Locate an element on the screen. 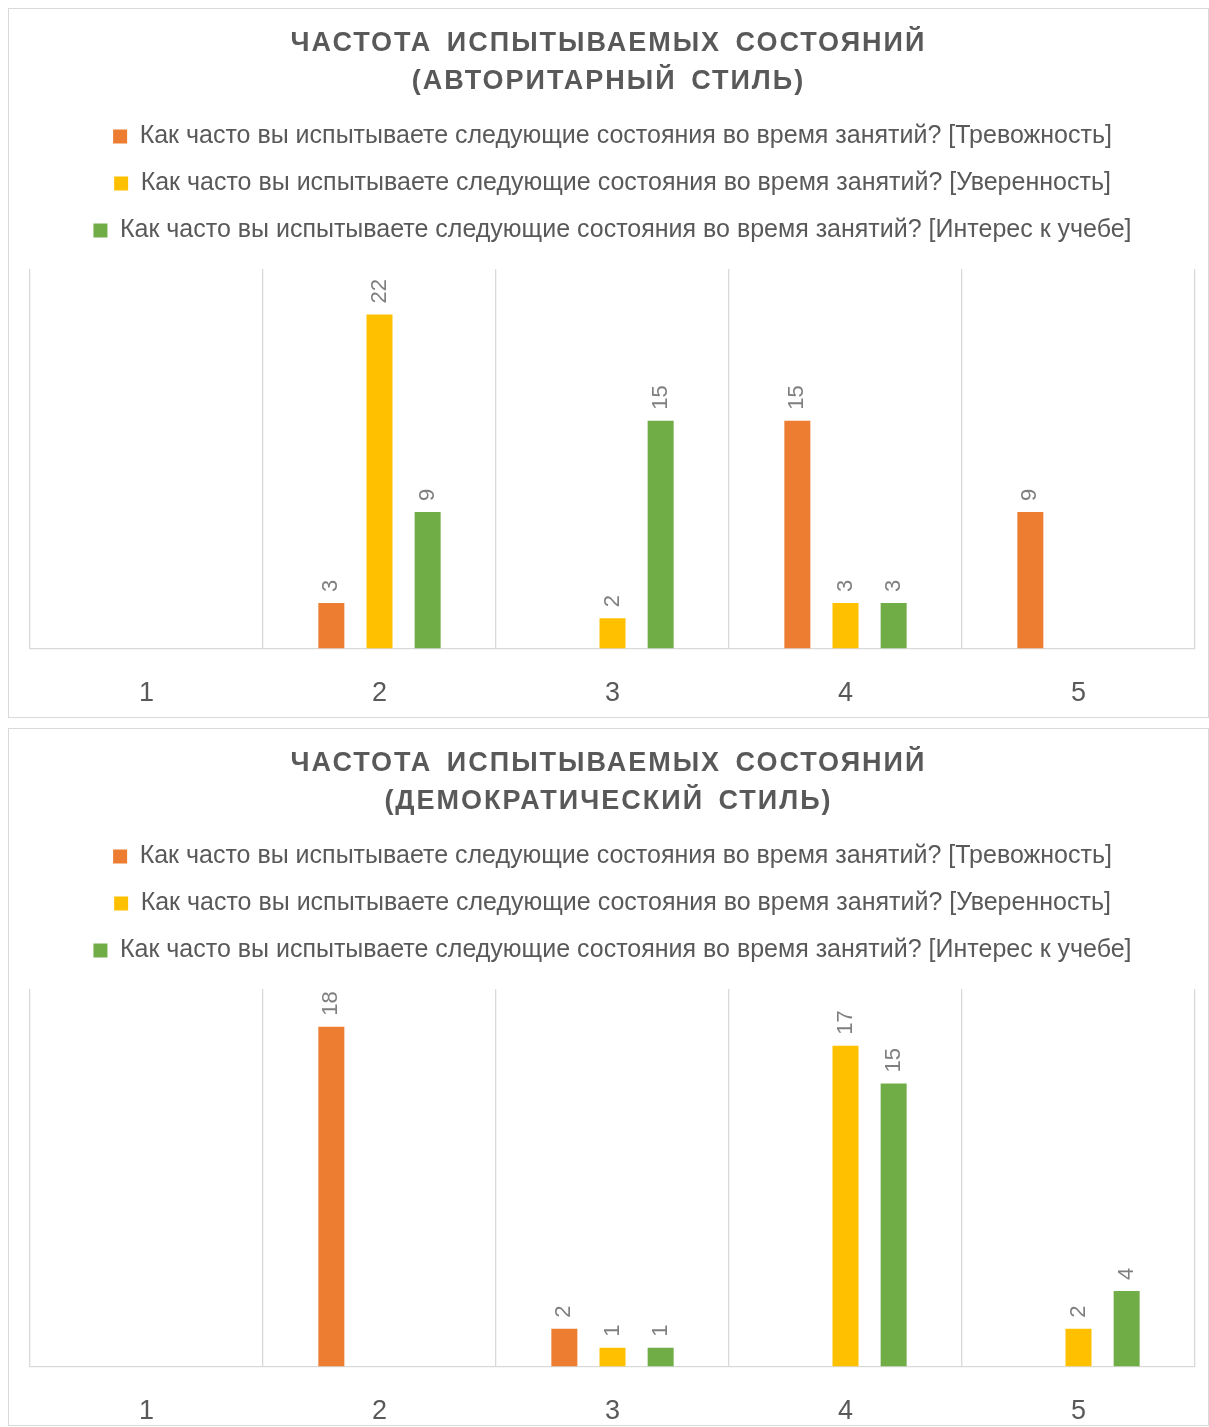  data-label: 18 is located at coordinates (330, 1003).